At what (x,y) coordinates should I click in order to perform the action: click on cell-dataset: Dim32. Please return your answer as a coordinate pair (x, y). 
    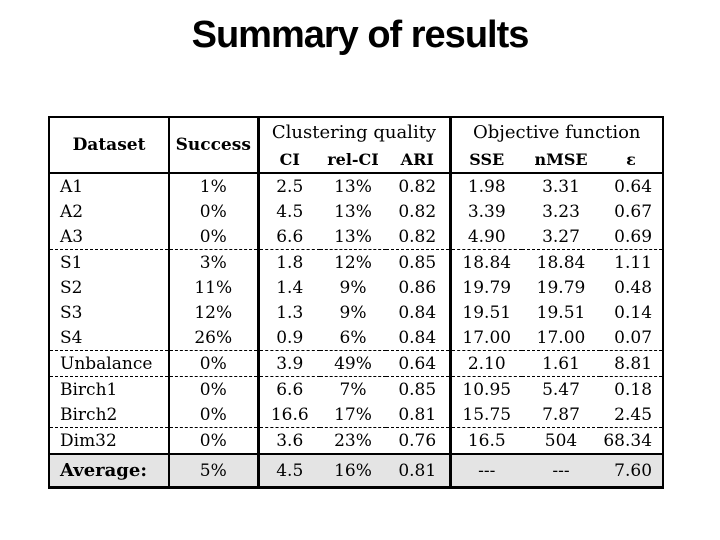
    Looking at the image, I should click on (109, 440).